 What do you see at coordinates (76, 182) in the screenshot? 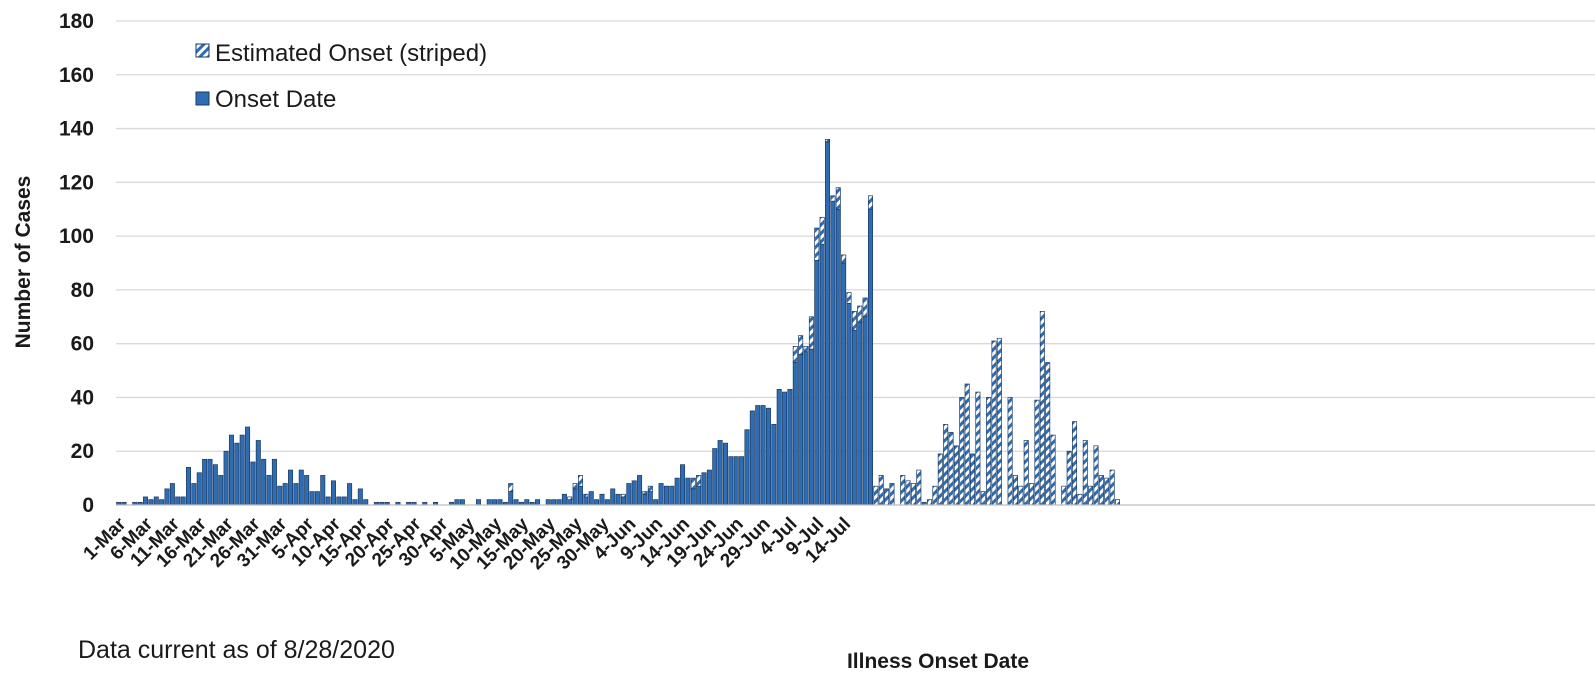
I see `y-tick-label: 120` at bounding box center [76, 182].